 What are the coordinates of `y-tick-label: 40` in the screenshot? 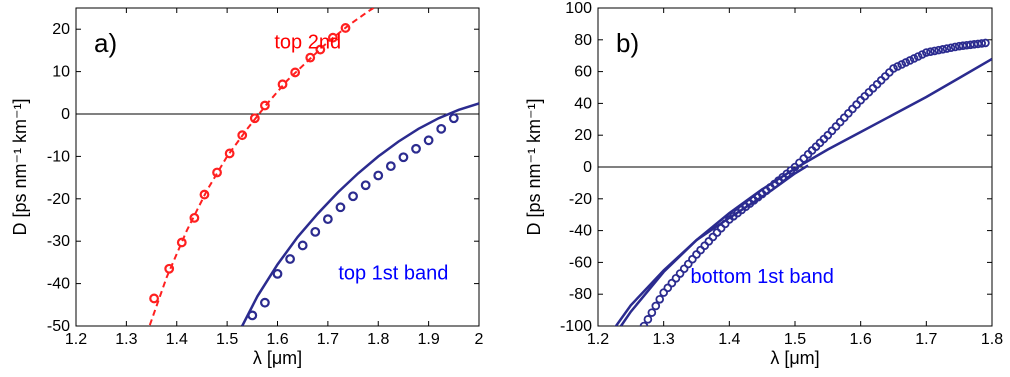 It's located at (583, 103).